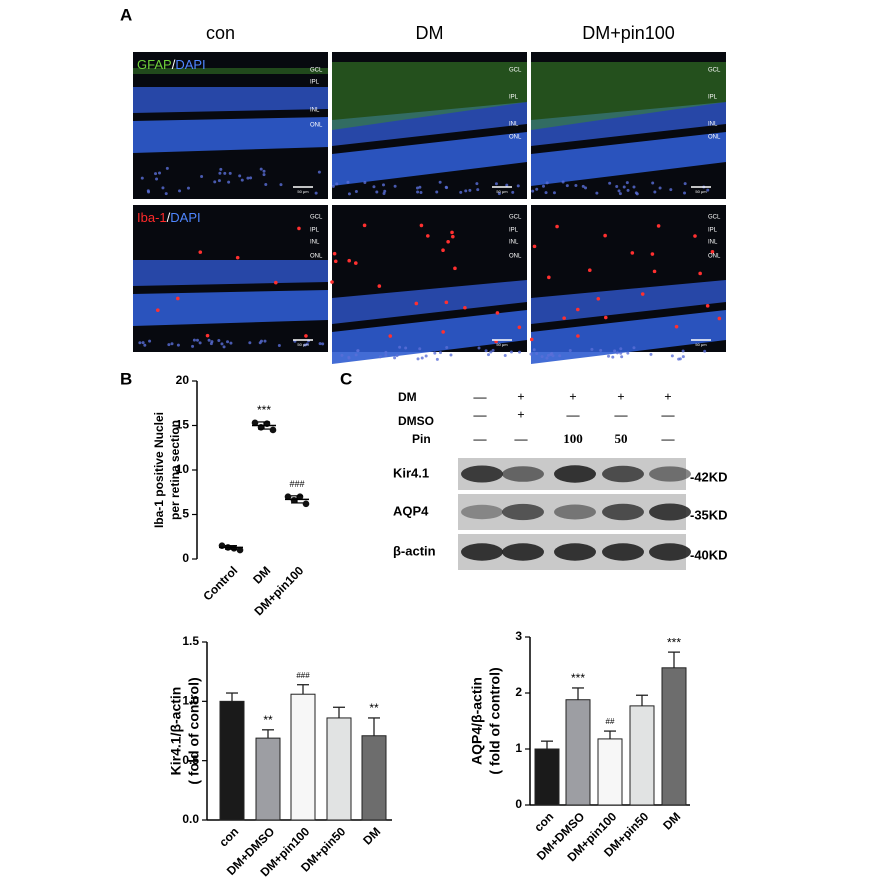 This screenshot has width=876, height=896. What do you see at coordinates (421, 439) in the screenshot?
I see `condition-label: Pin` at bounding box center [421, 439].